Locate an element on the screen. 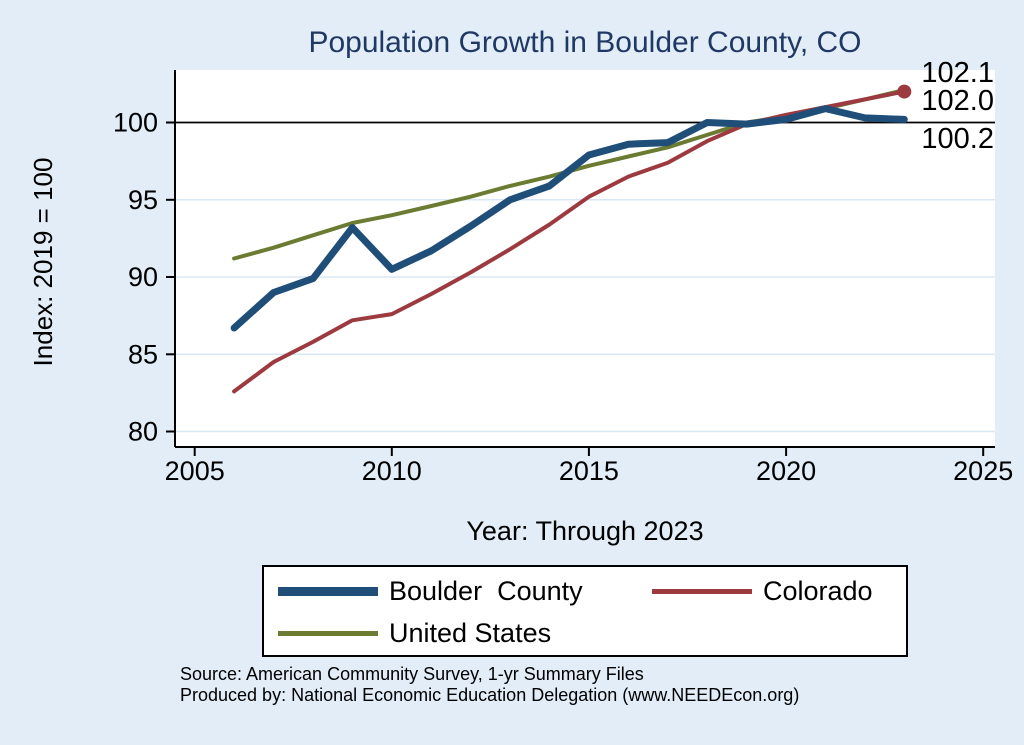 Image resolution: width=1024 pixels, height=745 pixels. end-value-label: 100.2 is located at coordinates (957, 139).